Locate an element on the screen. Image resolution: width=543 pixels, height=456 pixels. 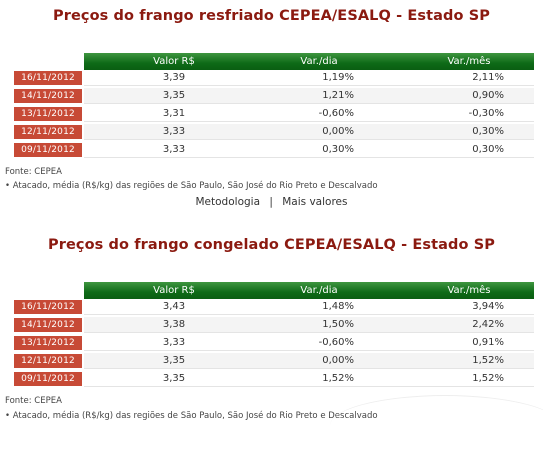
table-row: 09/11/2012 3,33 0,30% 0,30% is located at coordinates (270, 150).